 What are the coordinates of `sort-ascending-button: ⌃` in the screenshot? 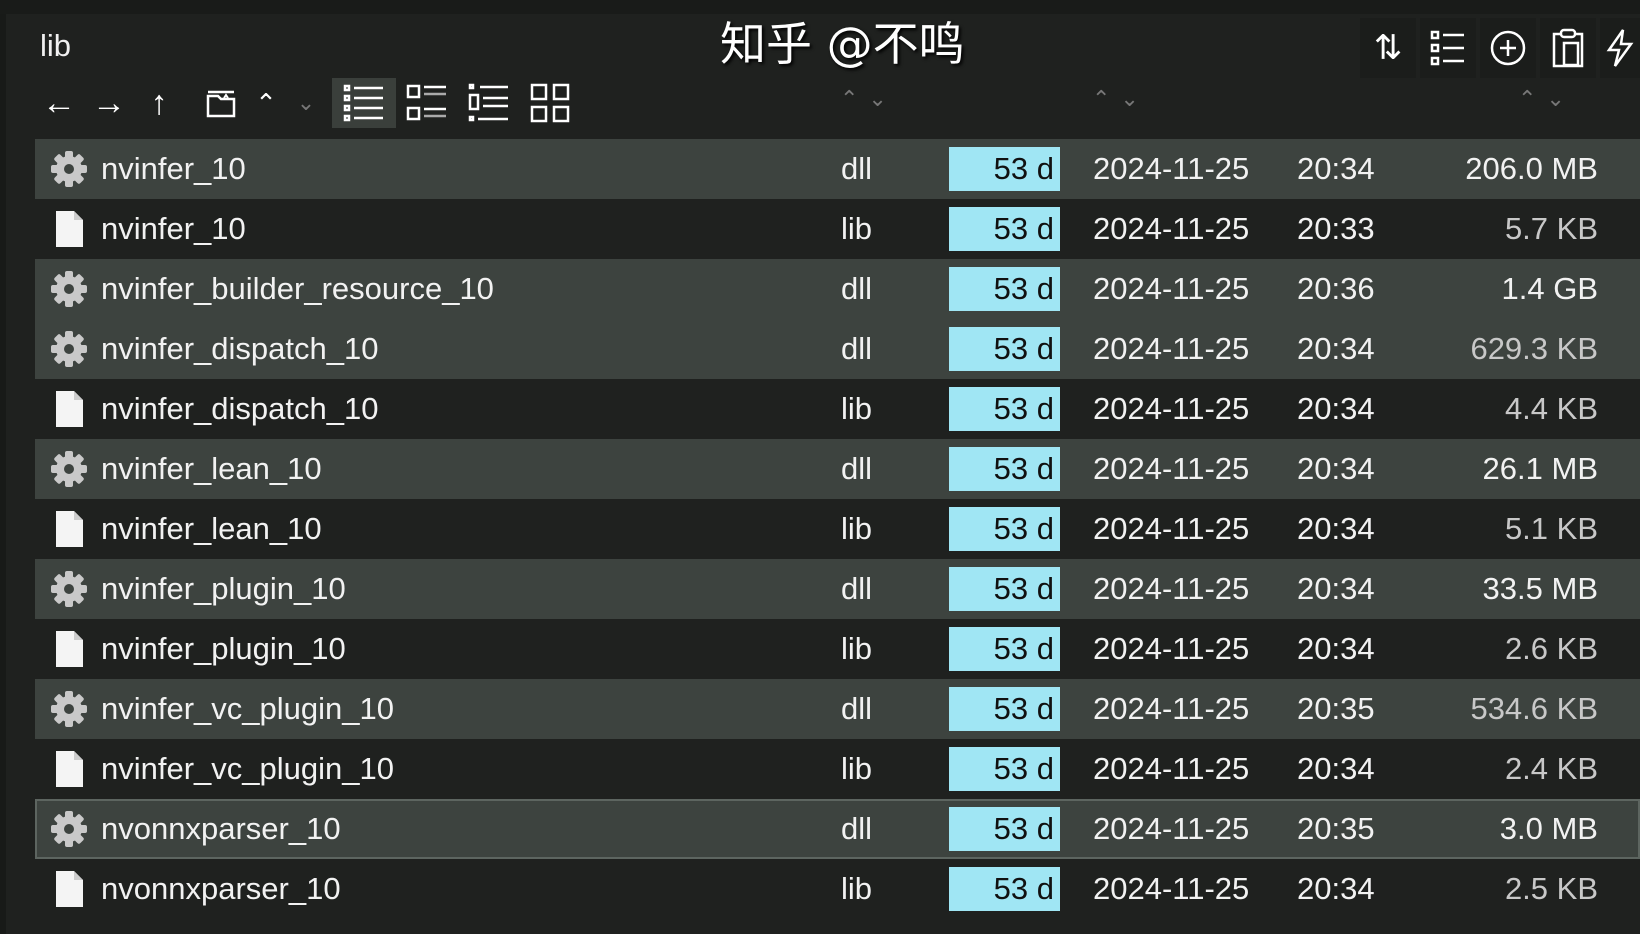 It's located at (266, 103).